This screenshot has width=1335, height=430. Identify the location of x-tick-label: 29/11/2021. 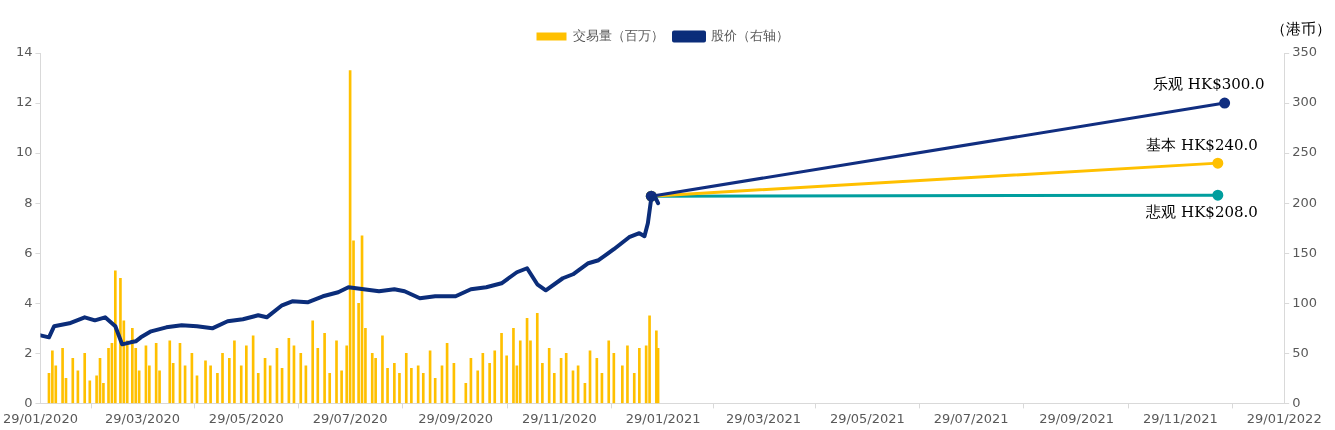
(1180, 418).